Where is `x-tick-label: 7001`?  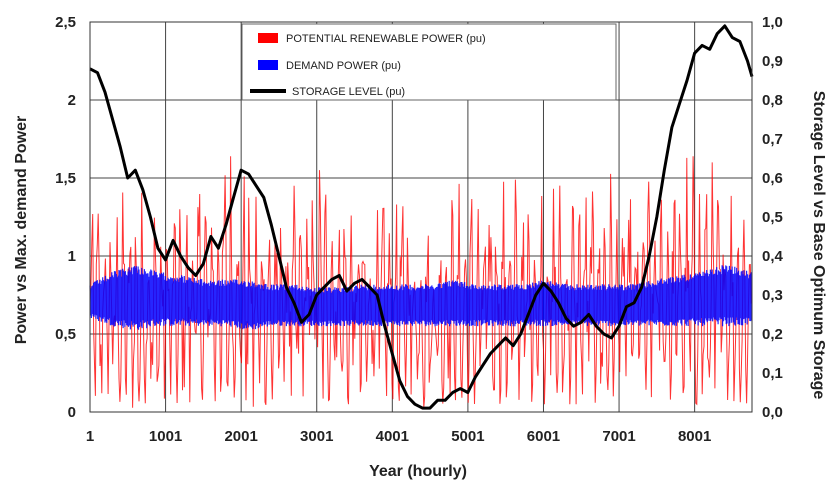
x-tick-label: 7001 is located at coordinates (618, 436).